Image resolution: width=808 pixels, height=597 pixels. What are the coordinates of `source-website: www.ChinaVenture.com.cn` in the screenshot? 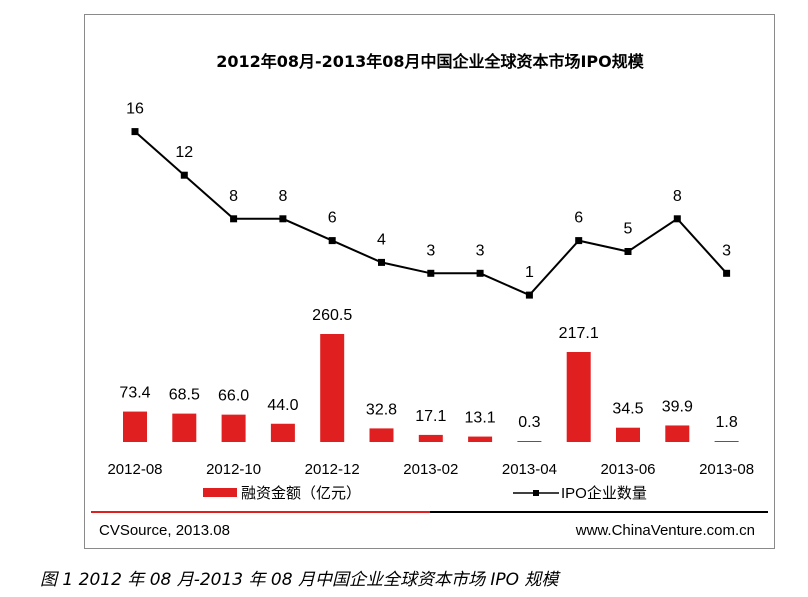 It's located at (665, 530).